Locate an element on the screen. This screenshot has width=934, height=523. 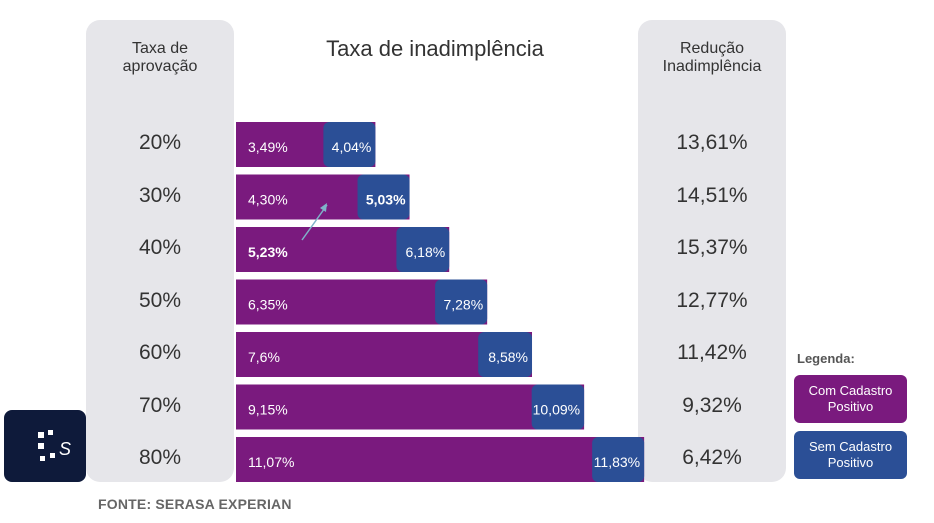
legend-com-cadastro: Com Cadastro Positivo is located at coordinates (850, 399).